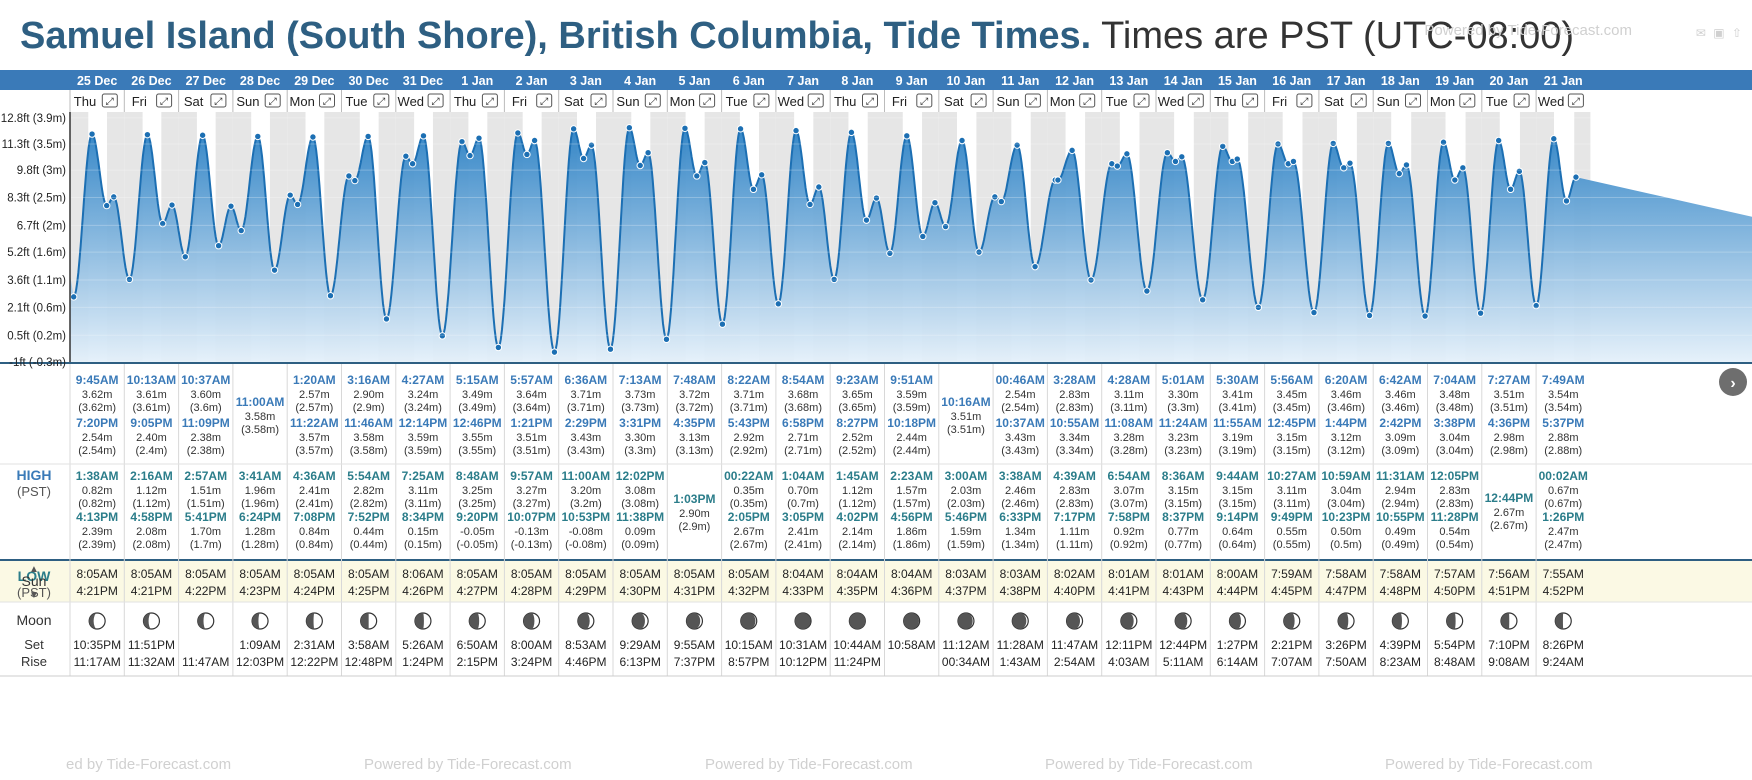 This screenshot has width=1752, height=780. What do you see at coordinates (422, 574) in the screenshot?
I see `sunrise-time: 8:06AM` at bounding box center [422, 574].